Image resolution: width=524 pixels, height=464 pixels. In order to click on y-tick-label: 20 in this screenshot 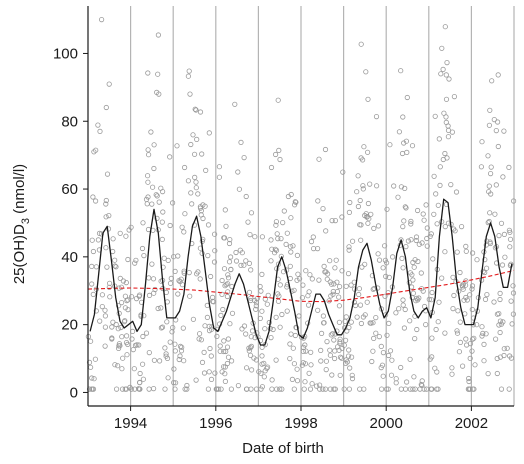, I will do `click(69, 325)`.